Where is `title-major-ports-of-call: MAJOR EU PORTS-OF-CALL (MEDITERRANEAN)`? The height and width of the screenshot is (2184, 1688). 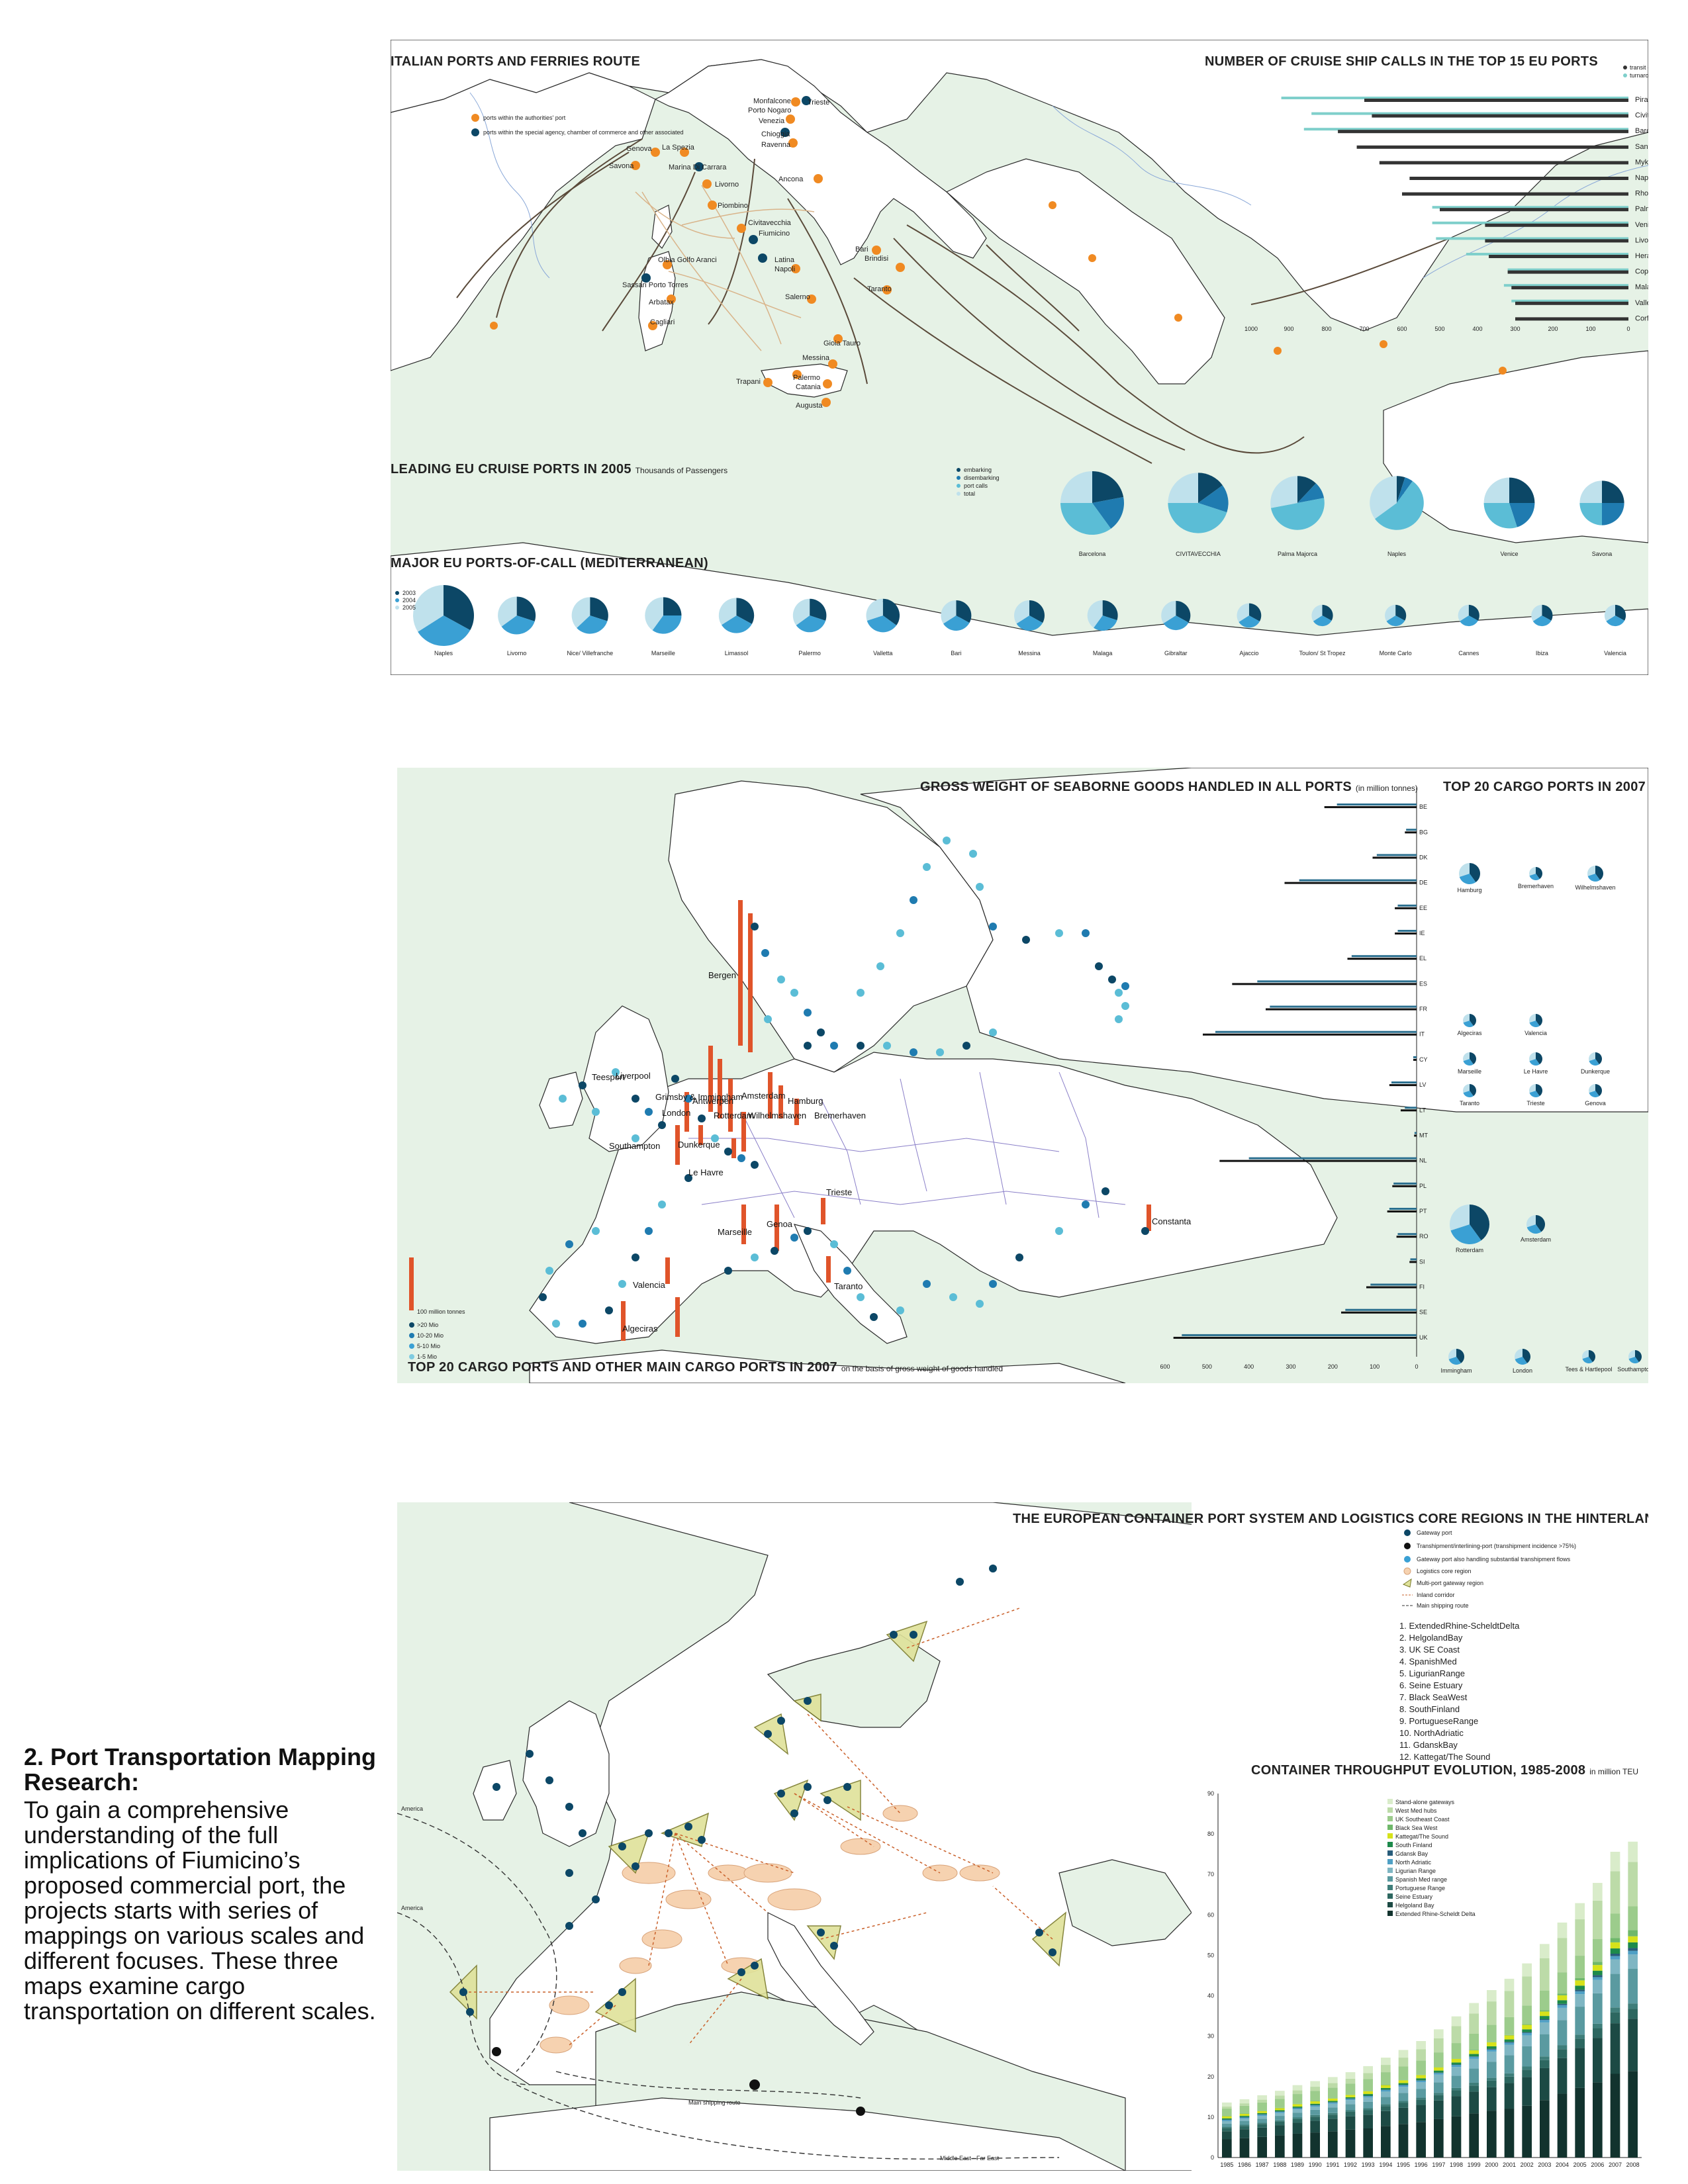
title-major-ports-of-call: MAJOR EU PORTS-OF-CALL (MEDITERRANEAN) is located at coordinates (549, 563).